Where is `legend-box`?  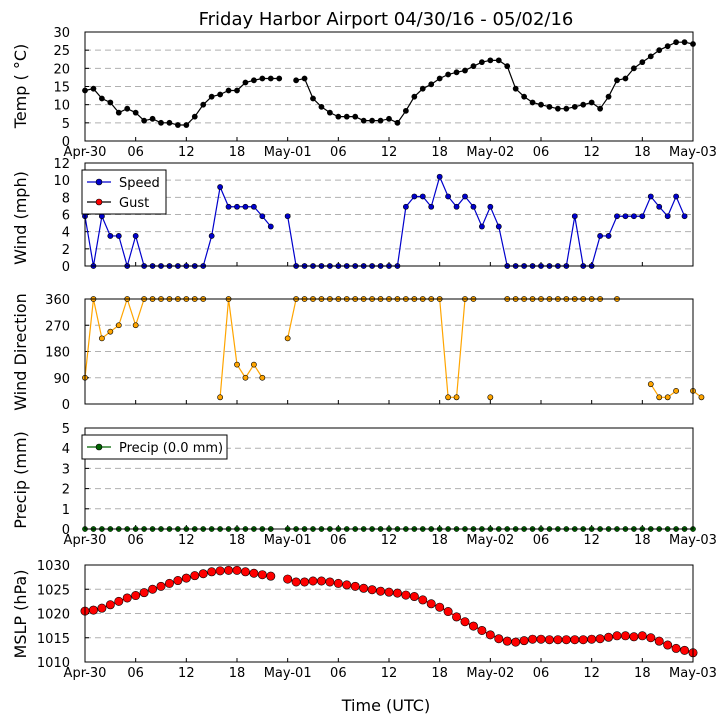 legend-box is located at coordinates (124, 192).